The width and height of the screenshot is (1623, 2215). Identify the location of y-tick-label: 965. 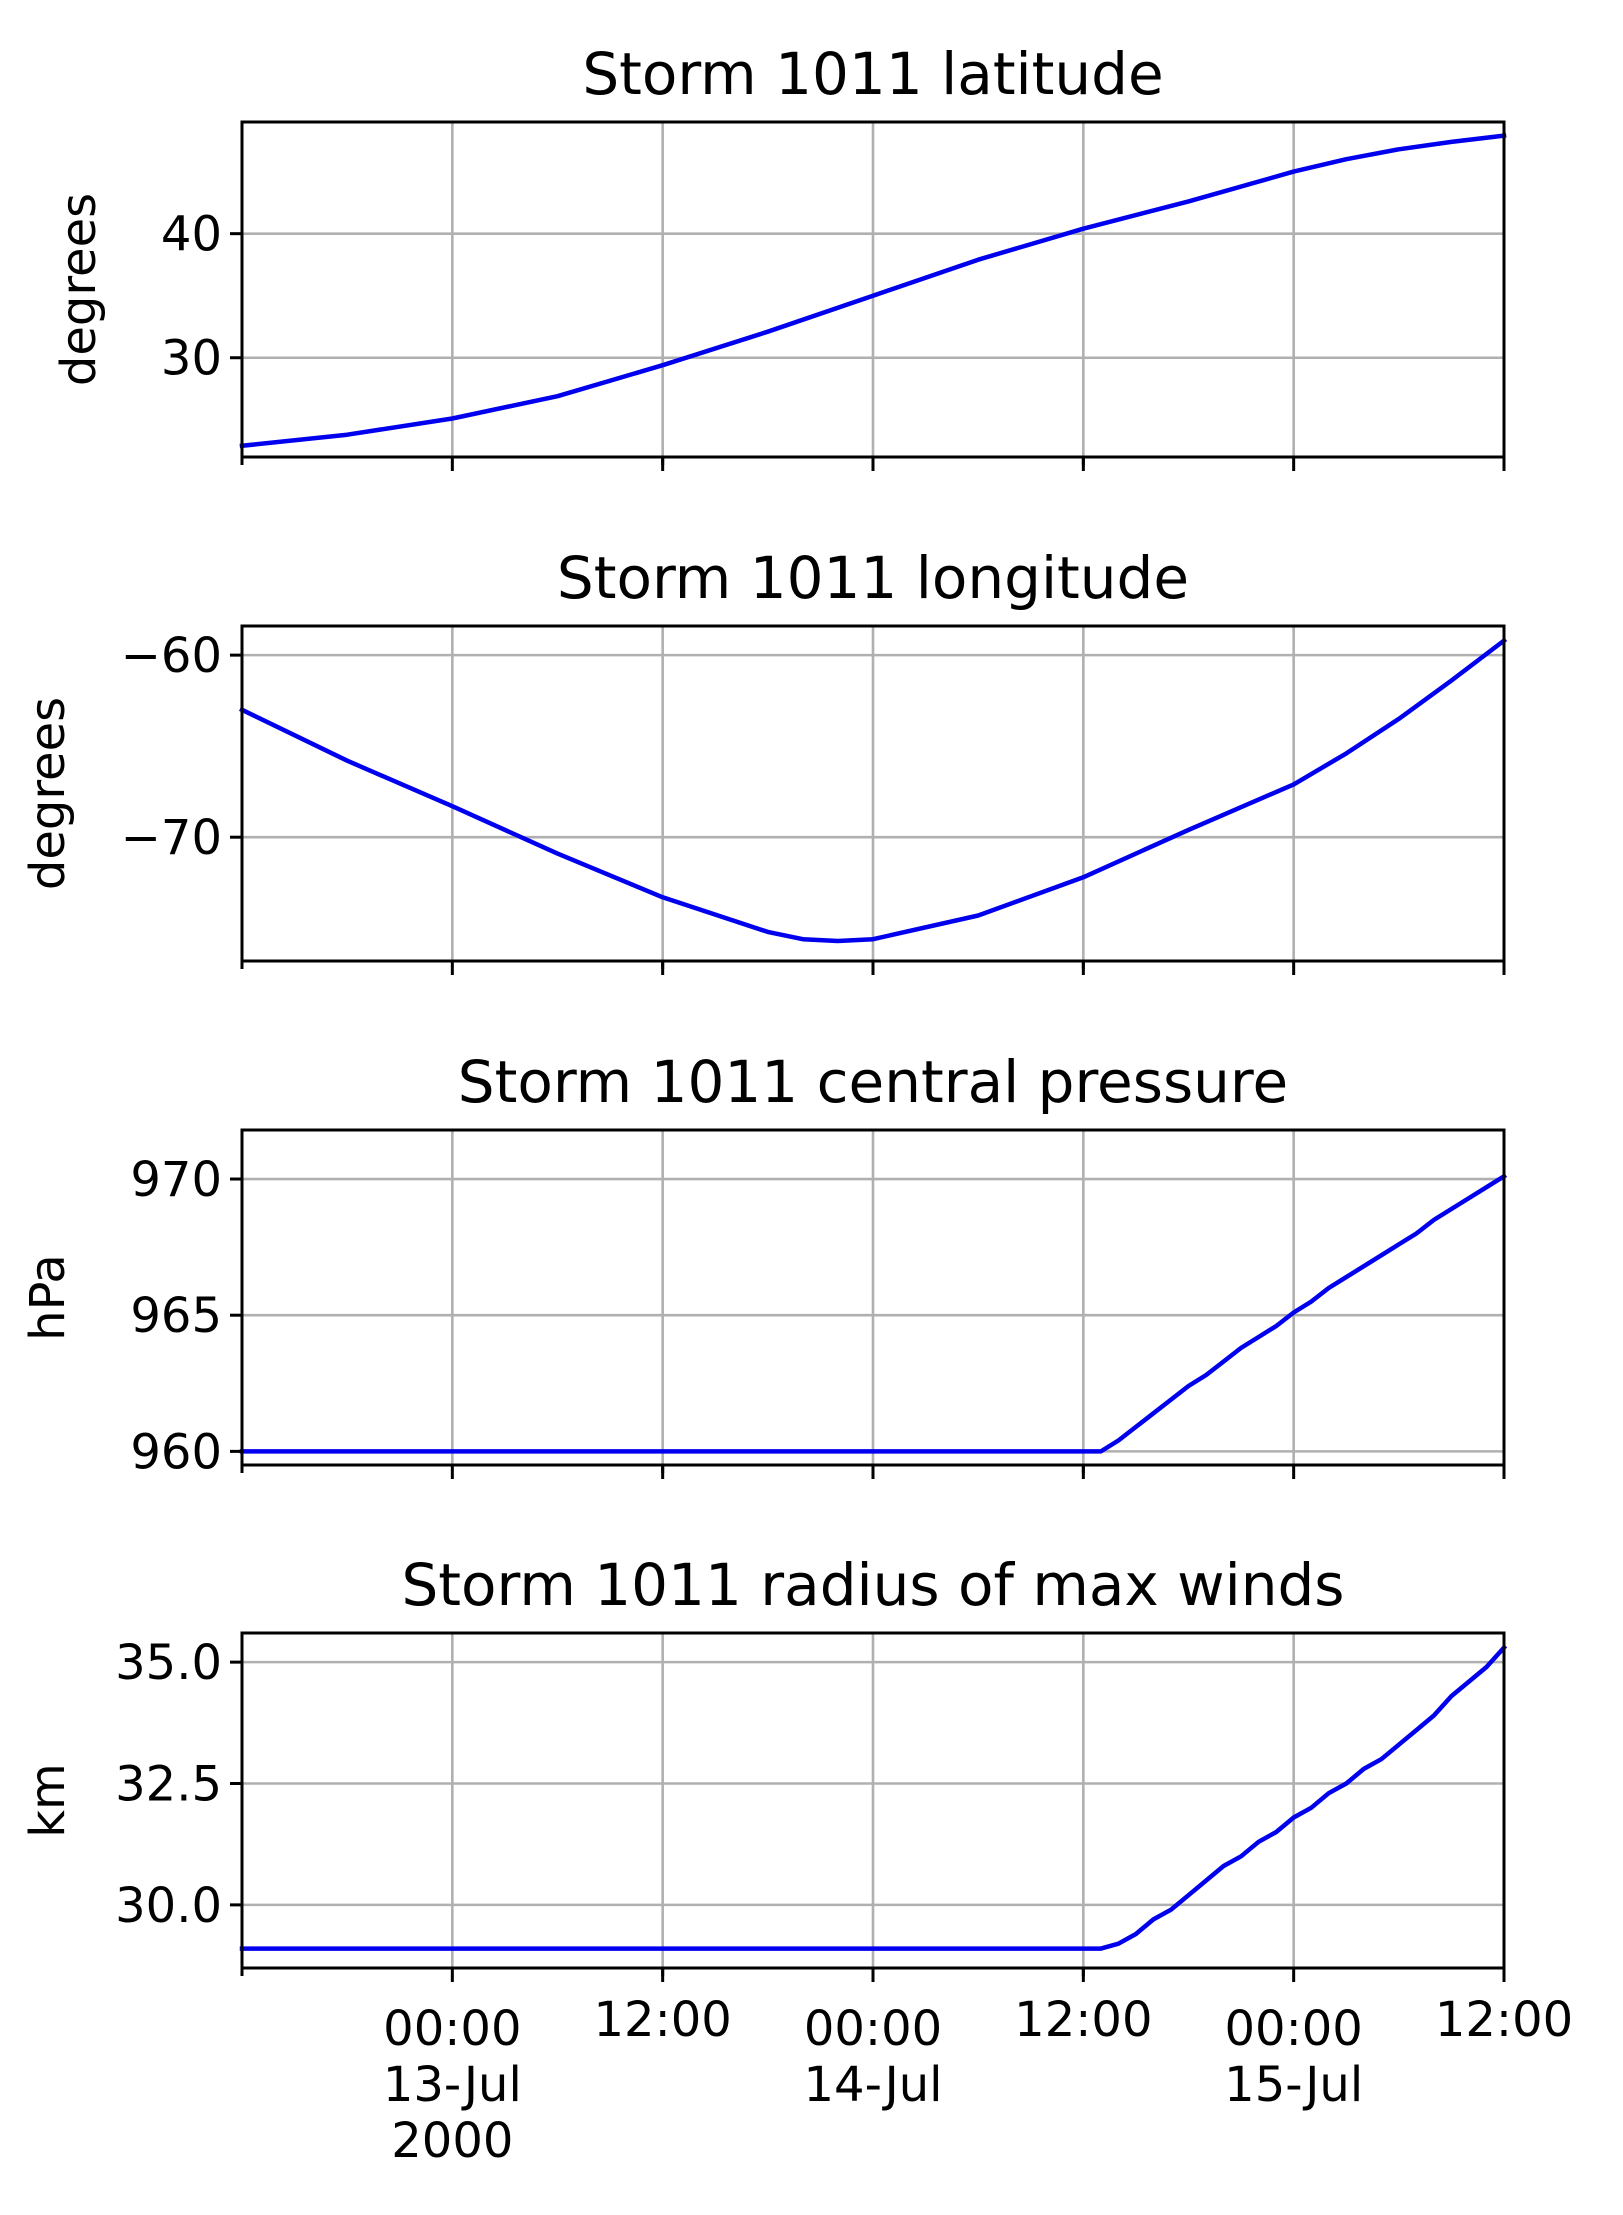
(176, 1316).